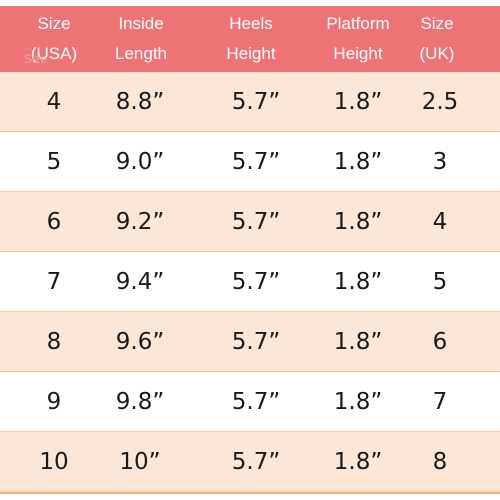 The image size is (500, 500). I want to click on table-header, so click(250, 39).